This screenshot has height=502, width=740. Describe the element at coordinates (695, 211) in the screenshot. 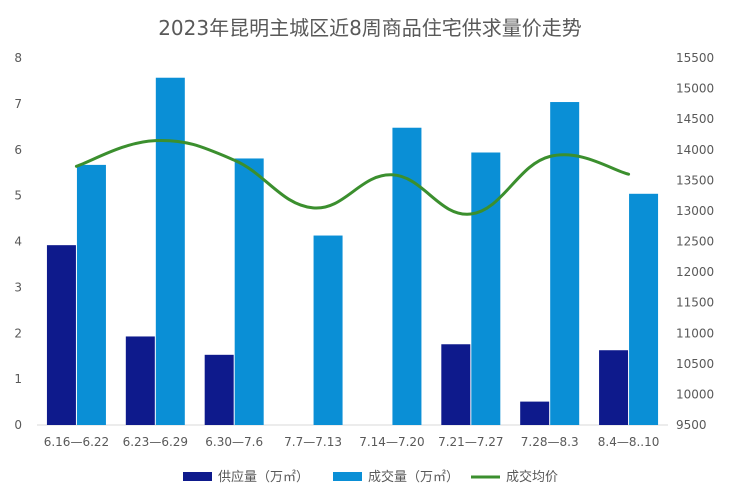

I see `y-right-tick-label: 13000` at that location.